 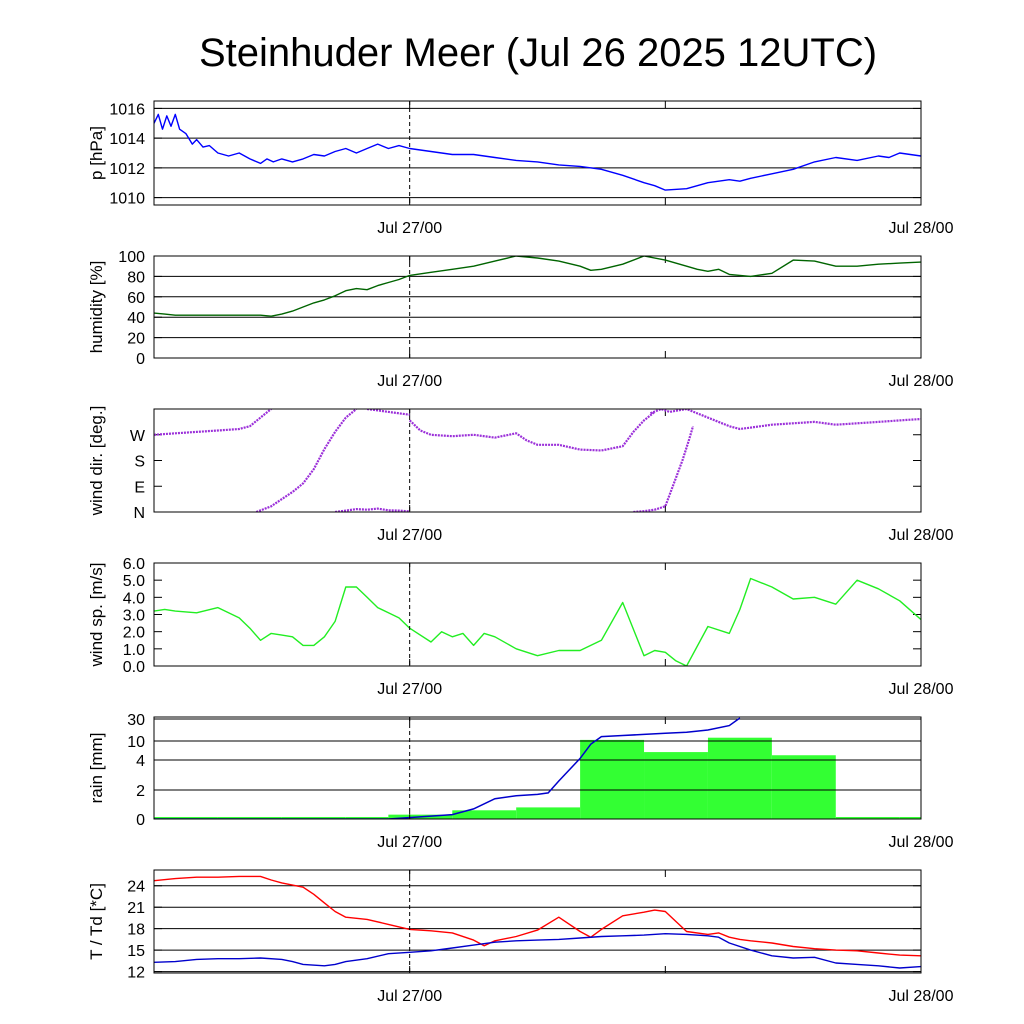 What do you see at coordinates (136, 298) in the screenshot?
I see `ytick-label: 60` at bounding box center [136, 298].